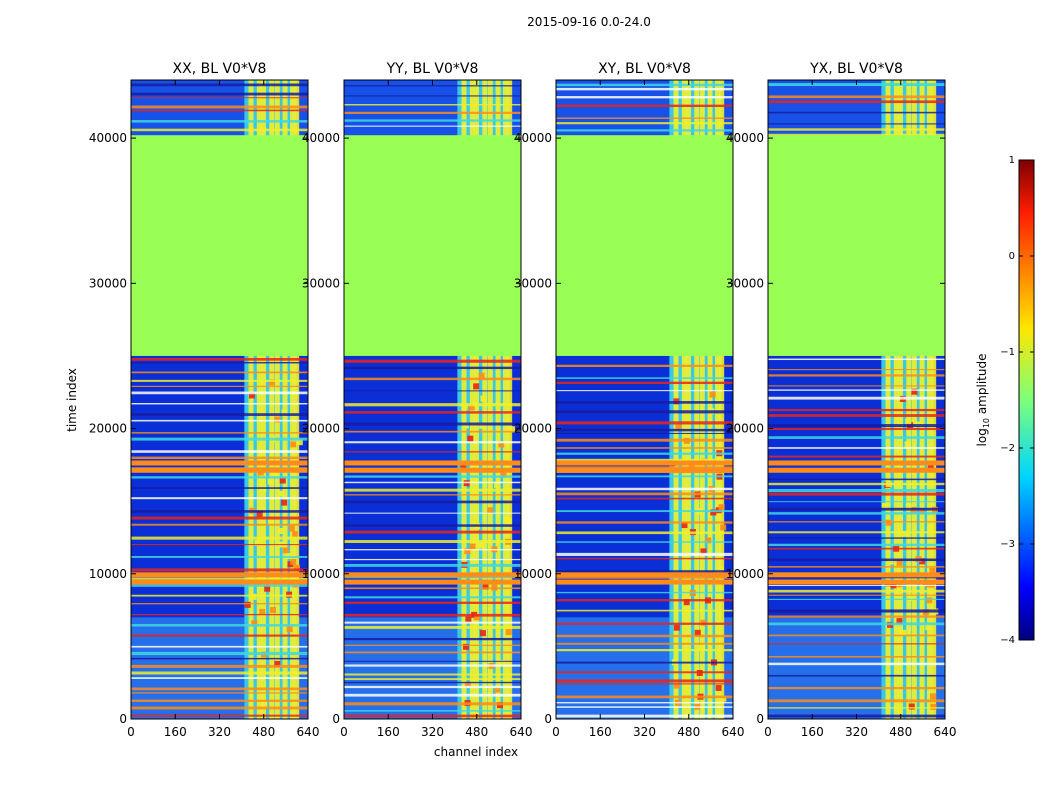 The height and width of the screenshot is (800, 1050). What do you see at coordinates (644, 732) in the screenshot?
I see `x-tick-label: 320` at bounding box center [644, 732].